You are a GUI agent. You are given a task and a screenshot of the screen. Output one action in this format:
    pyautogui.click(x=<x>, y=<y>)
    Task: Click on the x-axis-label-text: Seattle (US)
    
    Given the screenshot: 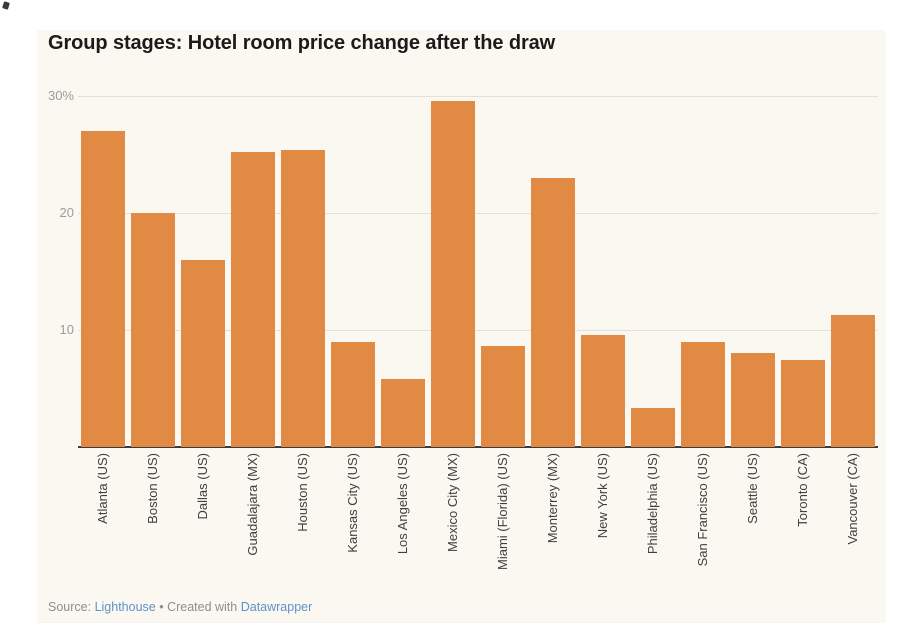 What is the action you would take?
    pyautogui.click(x=752, y=488)
    